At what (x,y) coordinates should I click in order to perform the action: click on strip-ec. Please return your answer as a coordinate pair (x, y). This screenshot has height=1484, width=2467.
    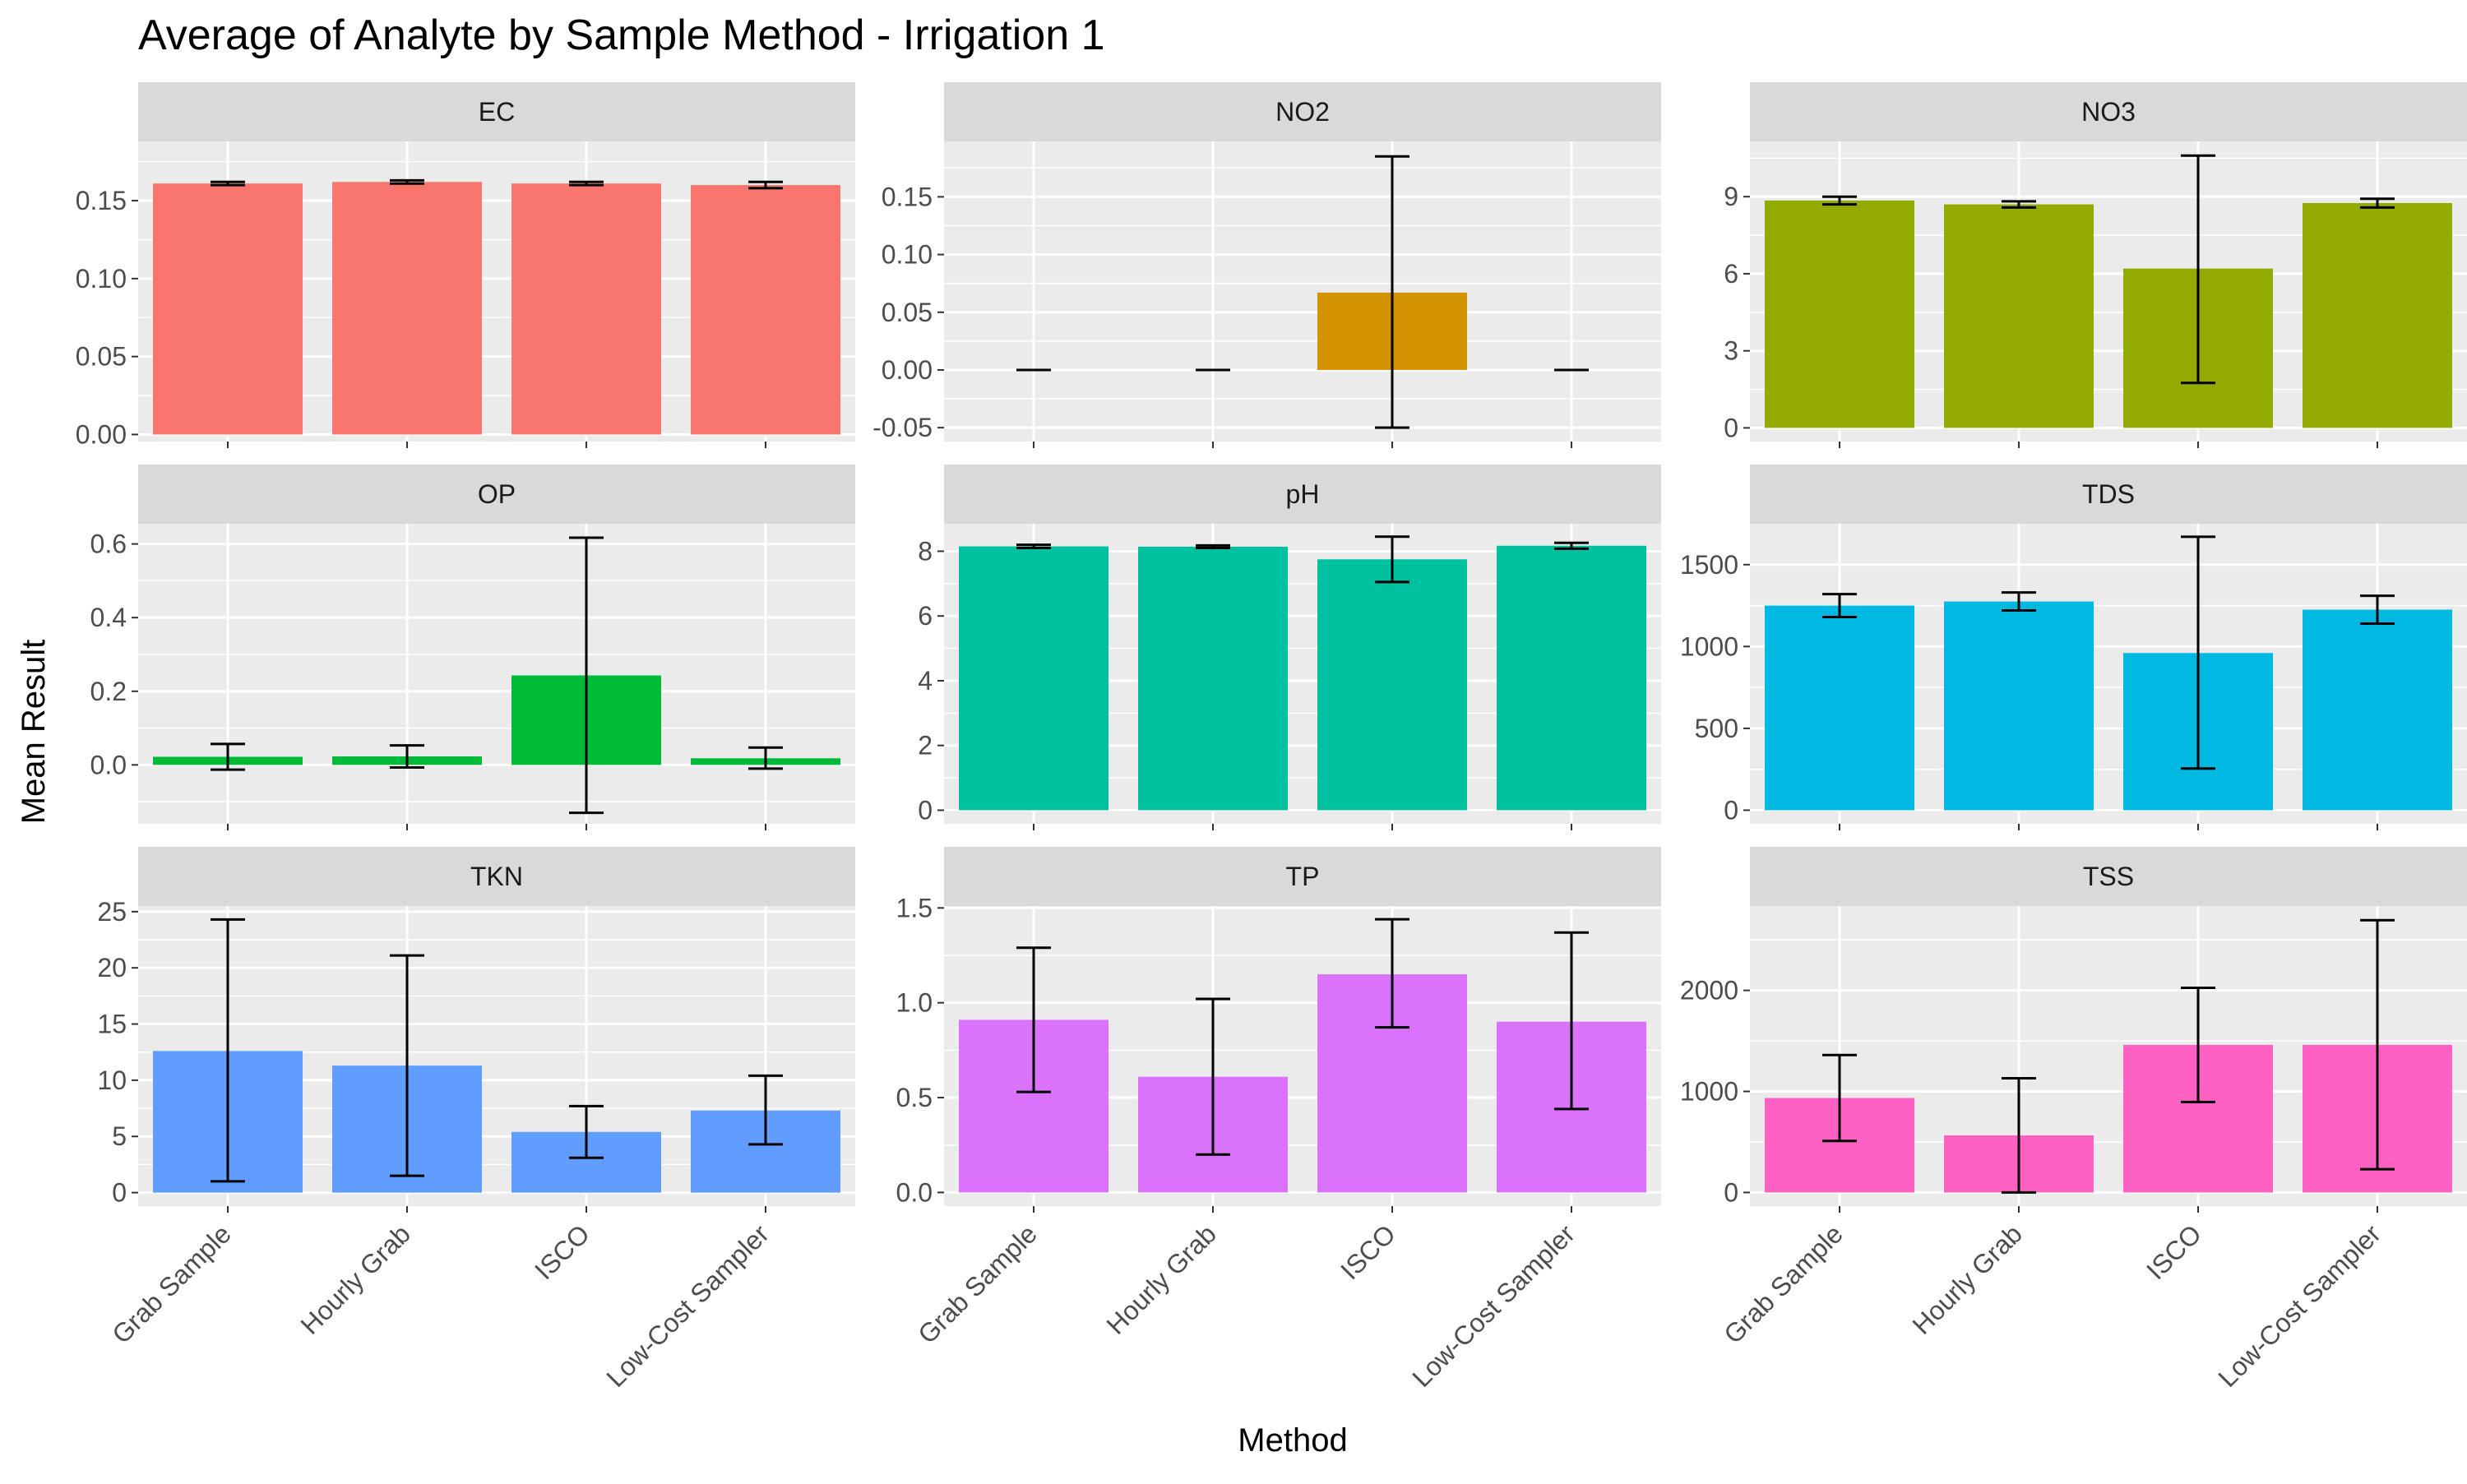
    Looking at the image, I should click on (497, 112).